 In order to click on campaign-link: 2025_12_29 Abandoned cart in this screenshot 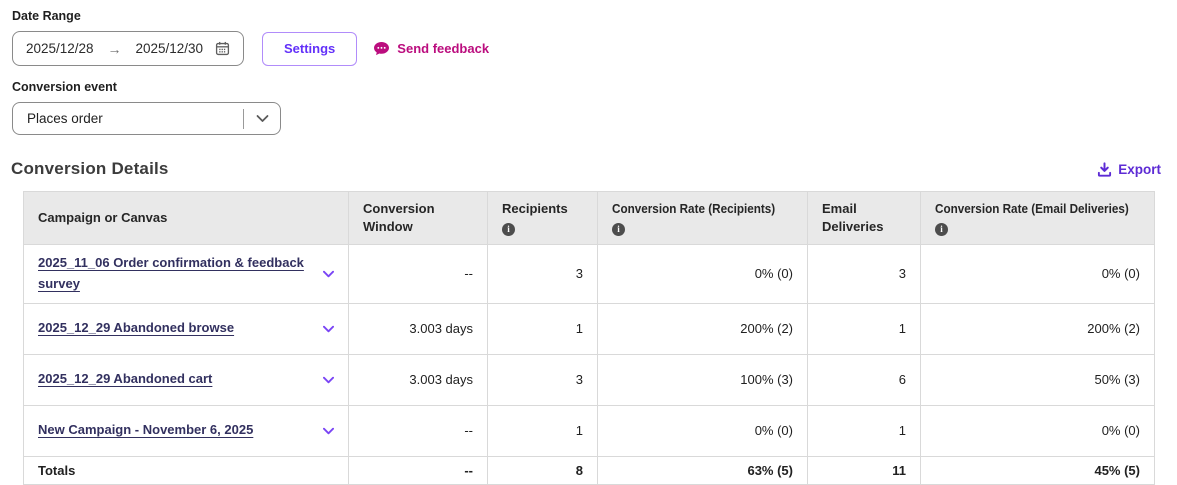, I will do `click(125, 379)`.